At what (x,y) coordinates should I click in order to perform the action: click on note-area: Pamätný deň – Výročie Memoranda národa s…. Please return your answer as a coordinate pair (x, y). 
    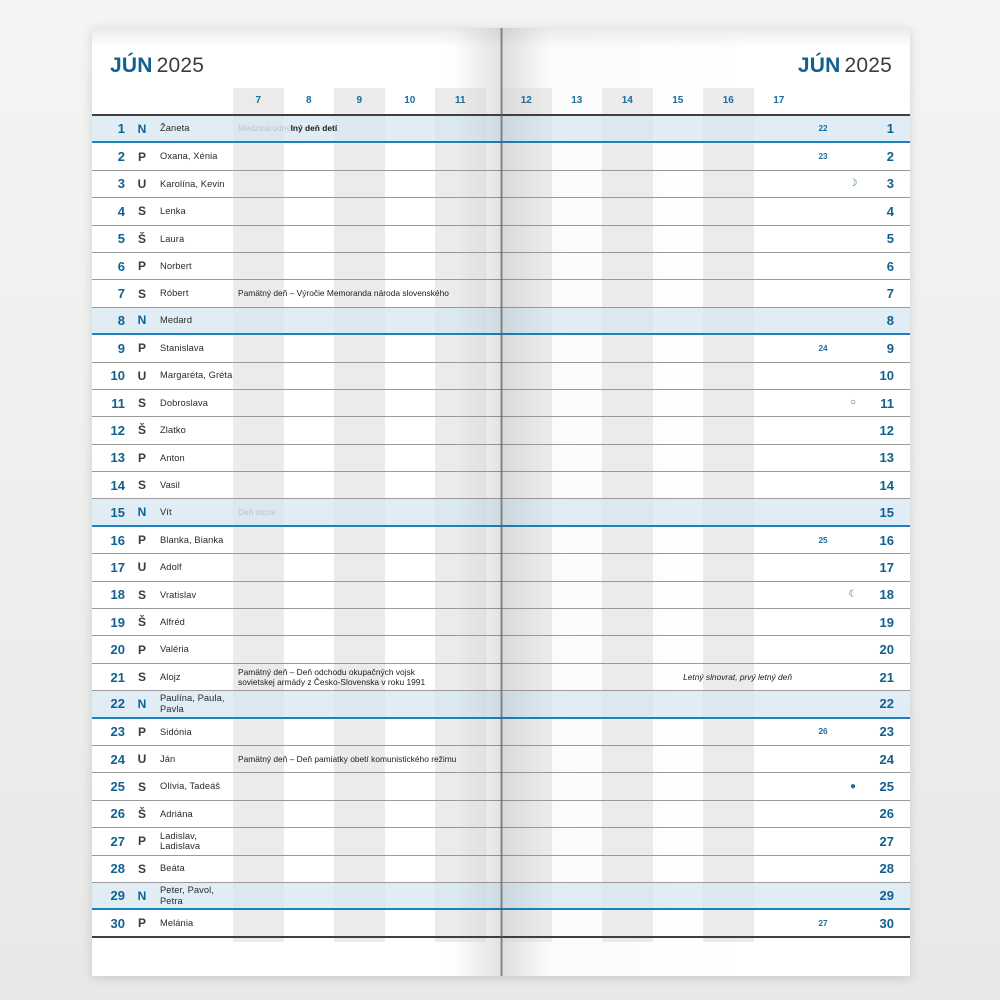
    Looking at the image, I should click on (367, 293).